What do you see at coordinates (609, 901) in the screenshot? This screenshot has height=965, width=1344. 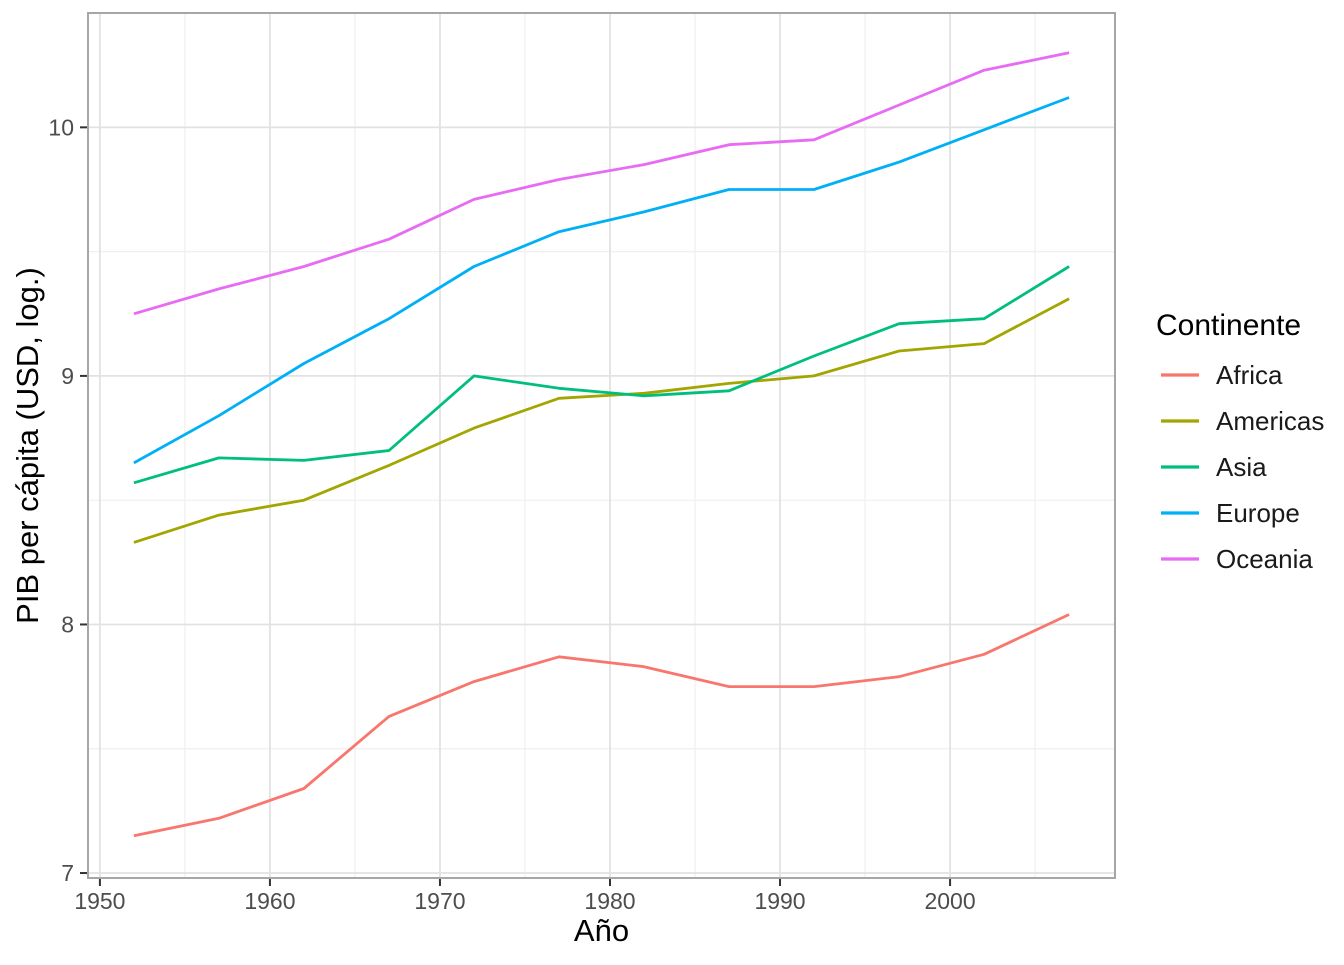 I see `x-tick-label-1980: 1980` at bounding box center [609, 901].